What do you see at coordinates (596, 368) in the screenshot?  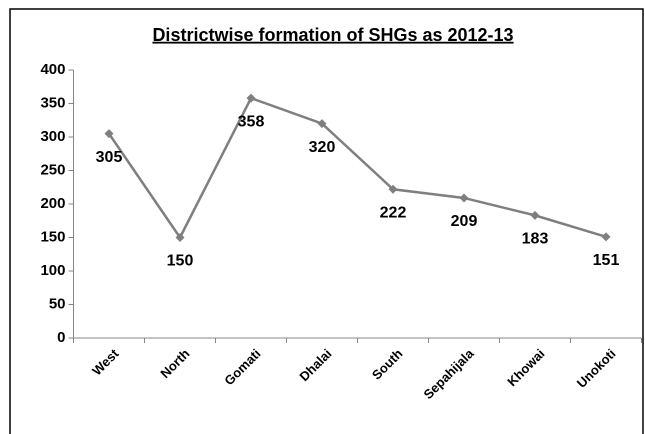 I see `x-tick-label: Unokoti` at bounding box center [596, 368].